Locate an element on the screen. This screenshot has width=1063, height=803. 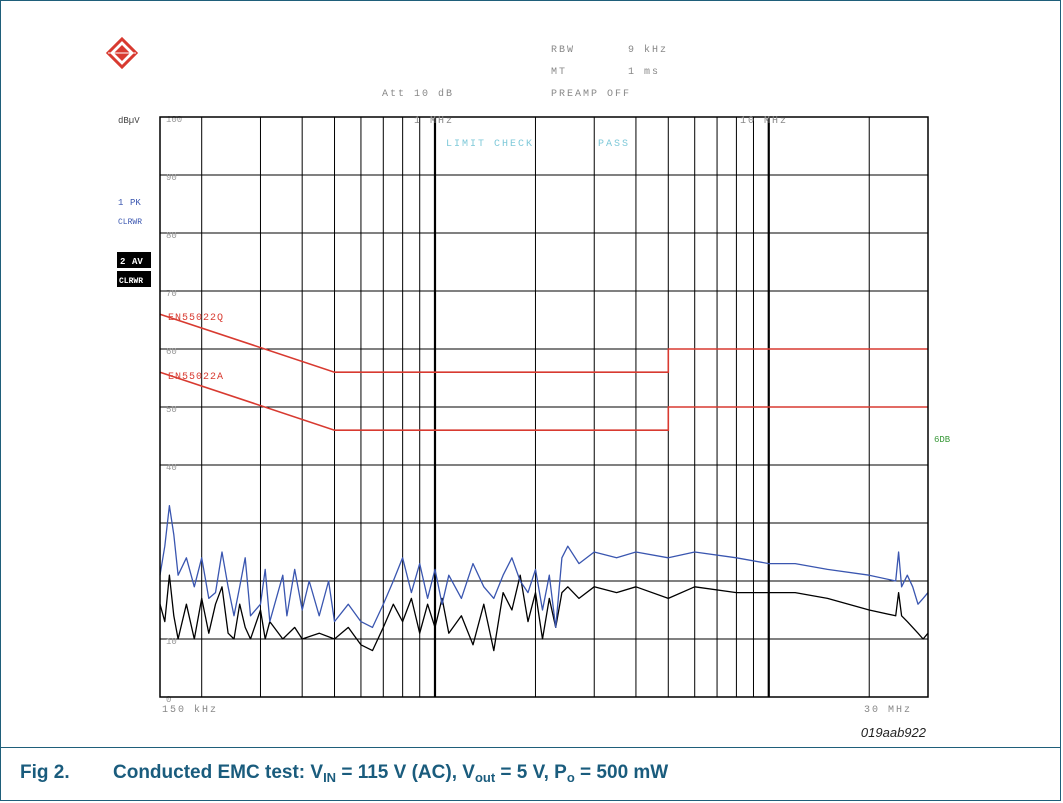
trace1-detector: CLRWR is located at coordinates (130, 222).